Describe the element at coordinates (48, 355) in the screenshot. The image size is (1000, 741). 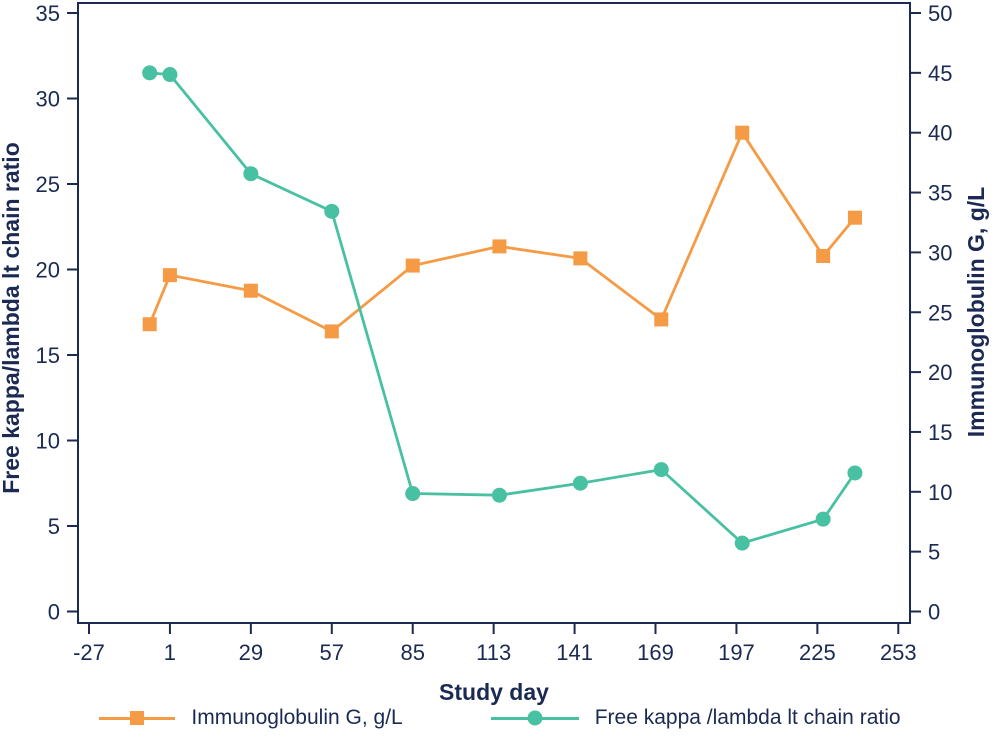
I see `left-tick-label: 15` at that location.